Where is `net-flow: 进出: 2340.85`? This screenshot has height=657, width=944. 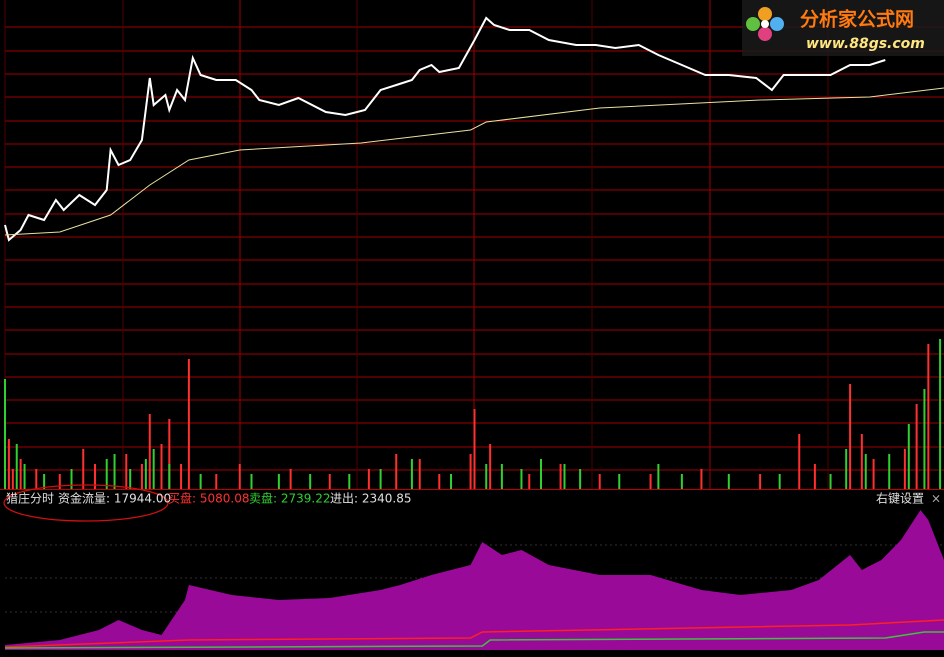
net-flow: 进出: 2340.85 is located at coordinates (370, 499).